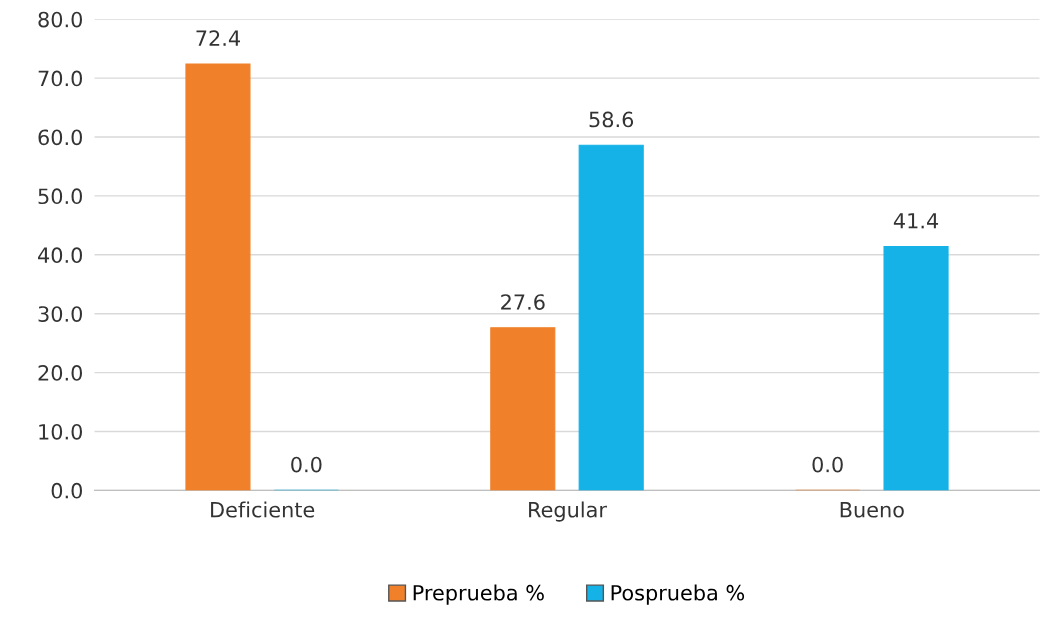 The height and width of the screenshot is (641, 1050). What do you see at coordinates (60, 137) in the screenshot?
I see `y-tick-label: 60.0` at bounding box center [60, 137].